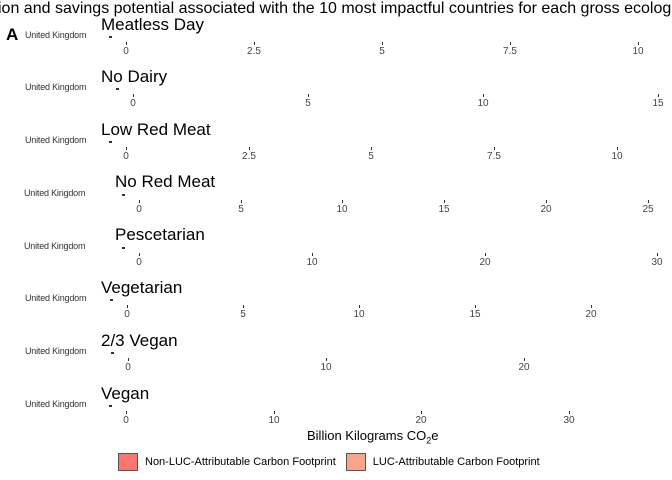 This screenshot has width=672, height=480. I want to click on legend-label-luc: LUC-Attributable Carbon Footprint, so click(456, 462).